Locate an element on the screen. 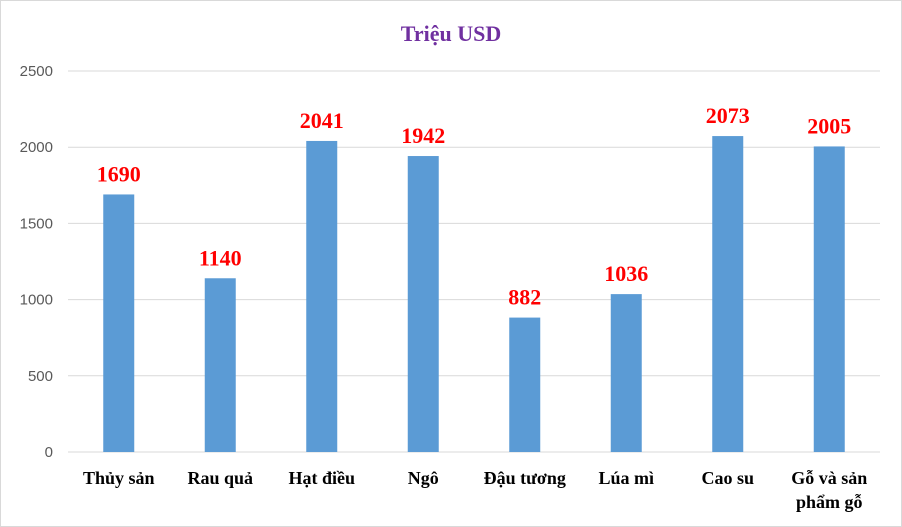 Image resolution: width=902 pixels, height=527 pixels. y-tick-label: 1000 is located at coordinates (36, 300).